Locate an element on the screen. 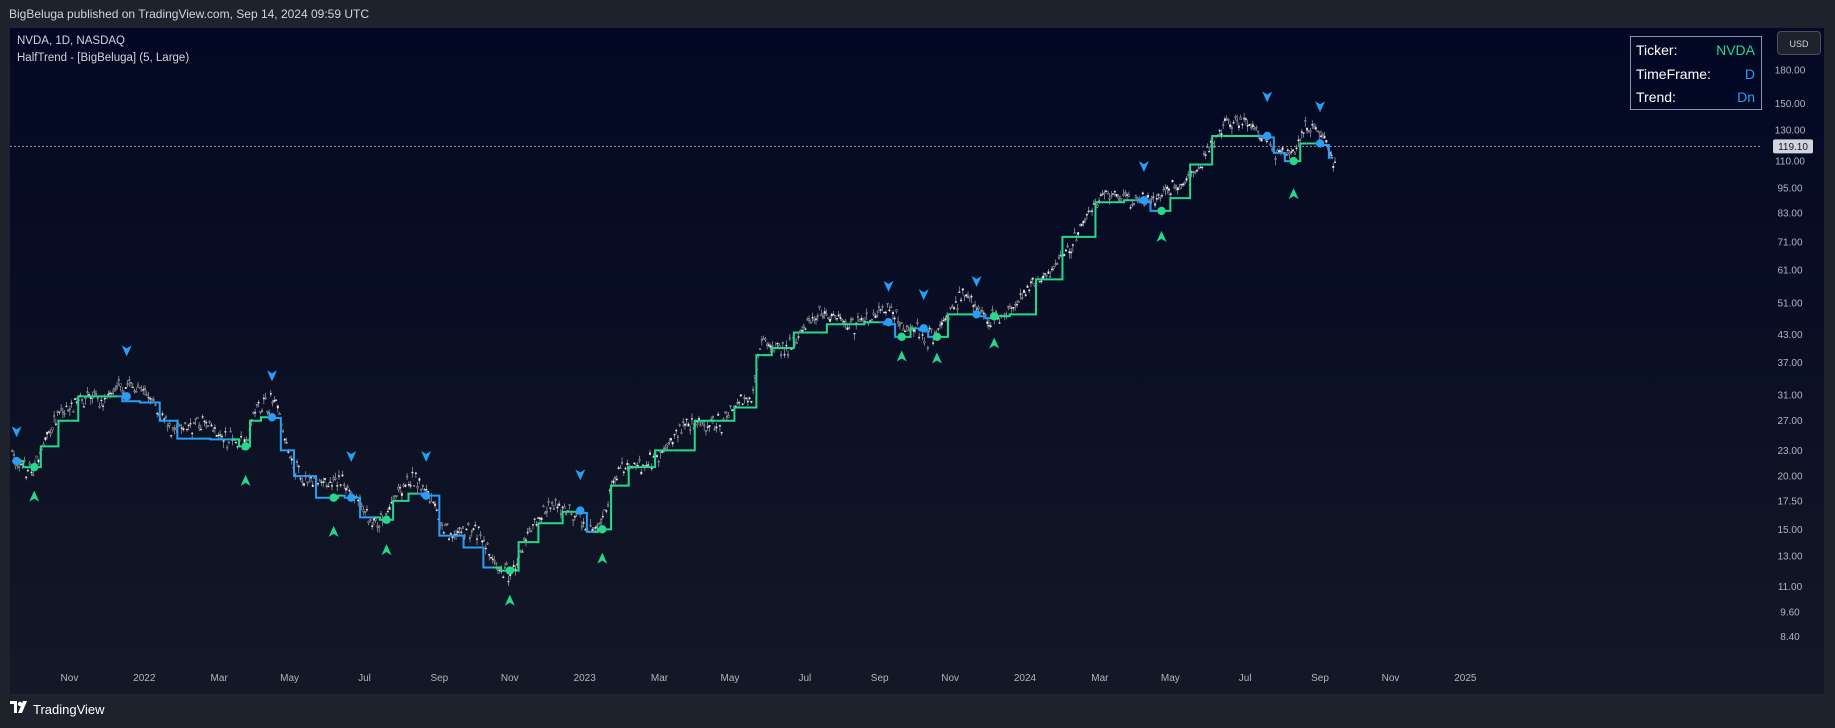 Image resolution: width=1835 pixels, height=728 pixels. info-row-ticker: Ticker: NVDA is located at coordinates (1696, 51).